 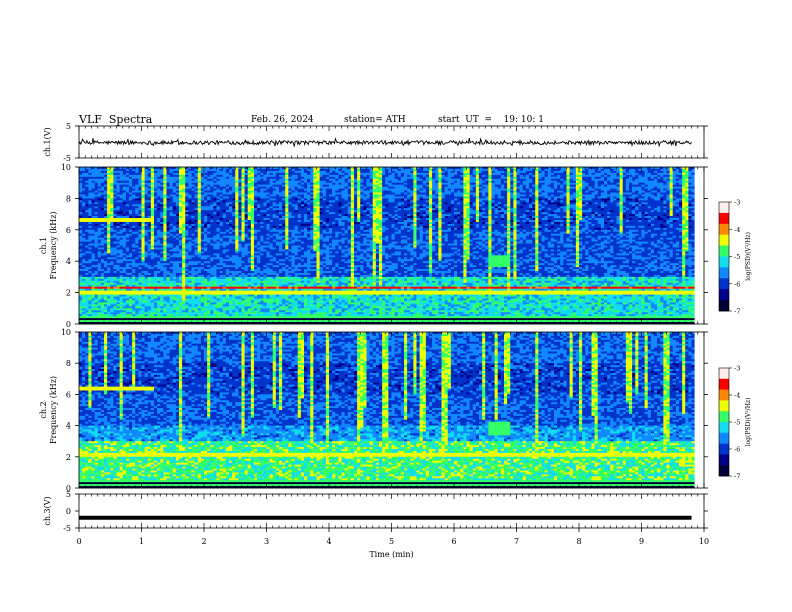 What do you see at coordinates (53, 410) in the screenshot?
I see `y-axis-label: Frequency (kHz)` at bounding box center [53, 410].